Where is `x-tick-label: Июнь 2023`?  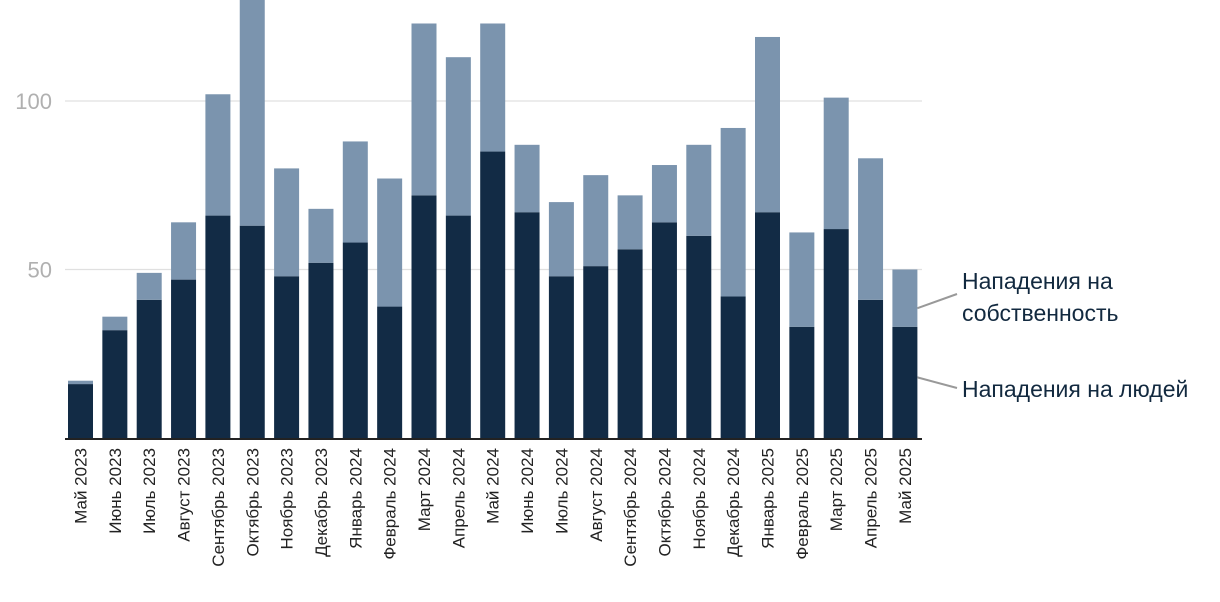 x-tick-label: Июнь 2023 is located at coordinates (115, 491).